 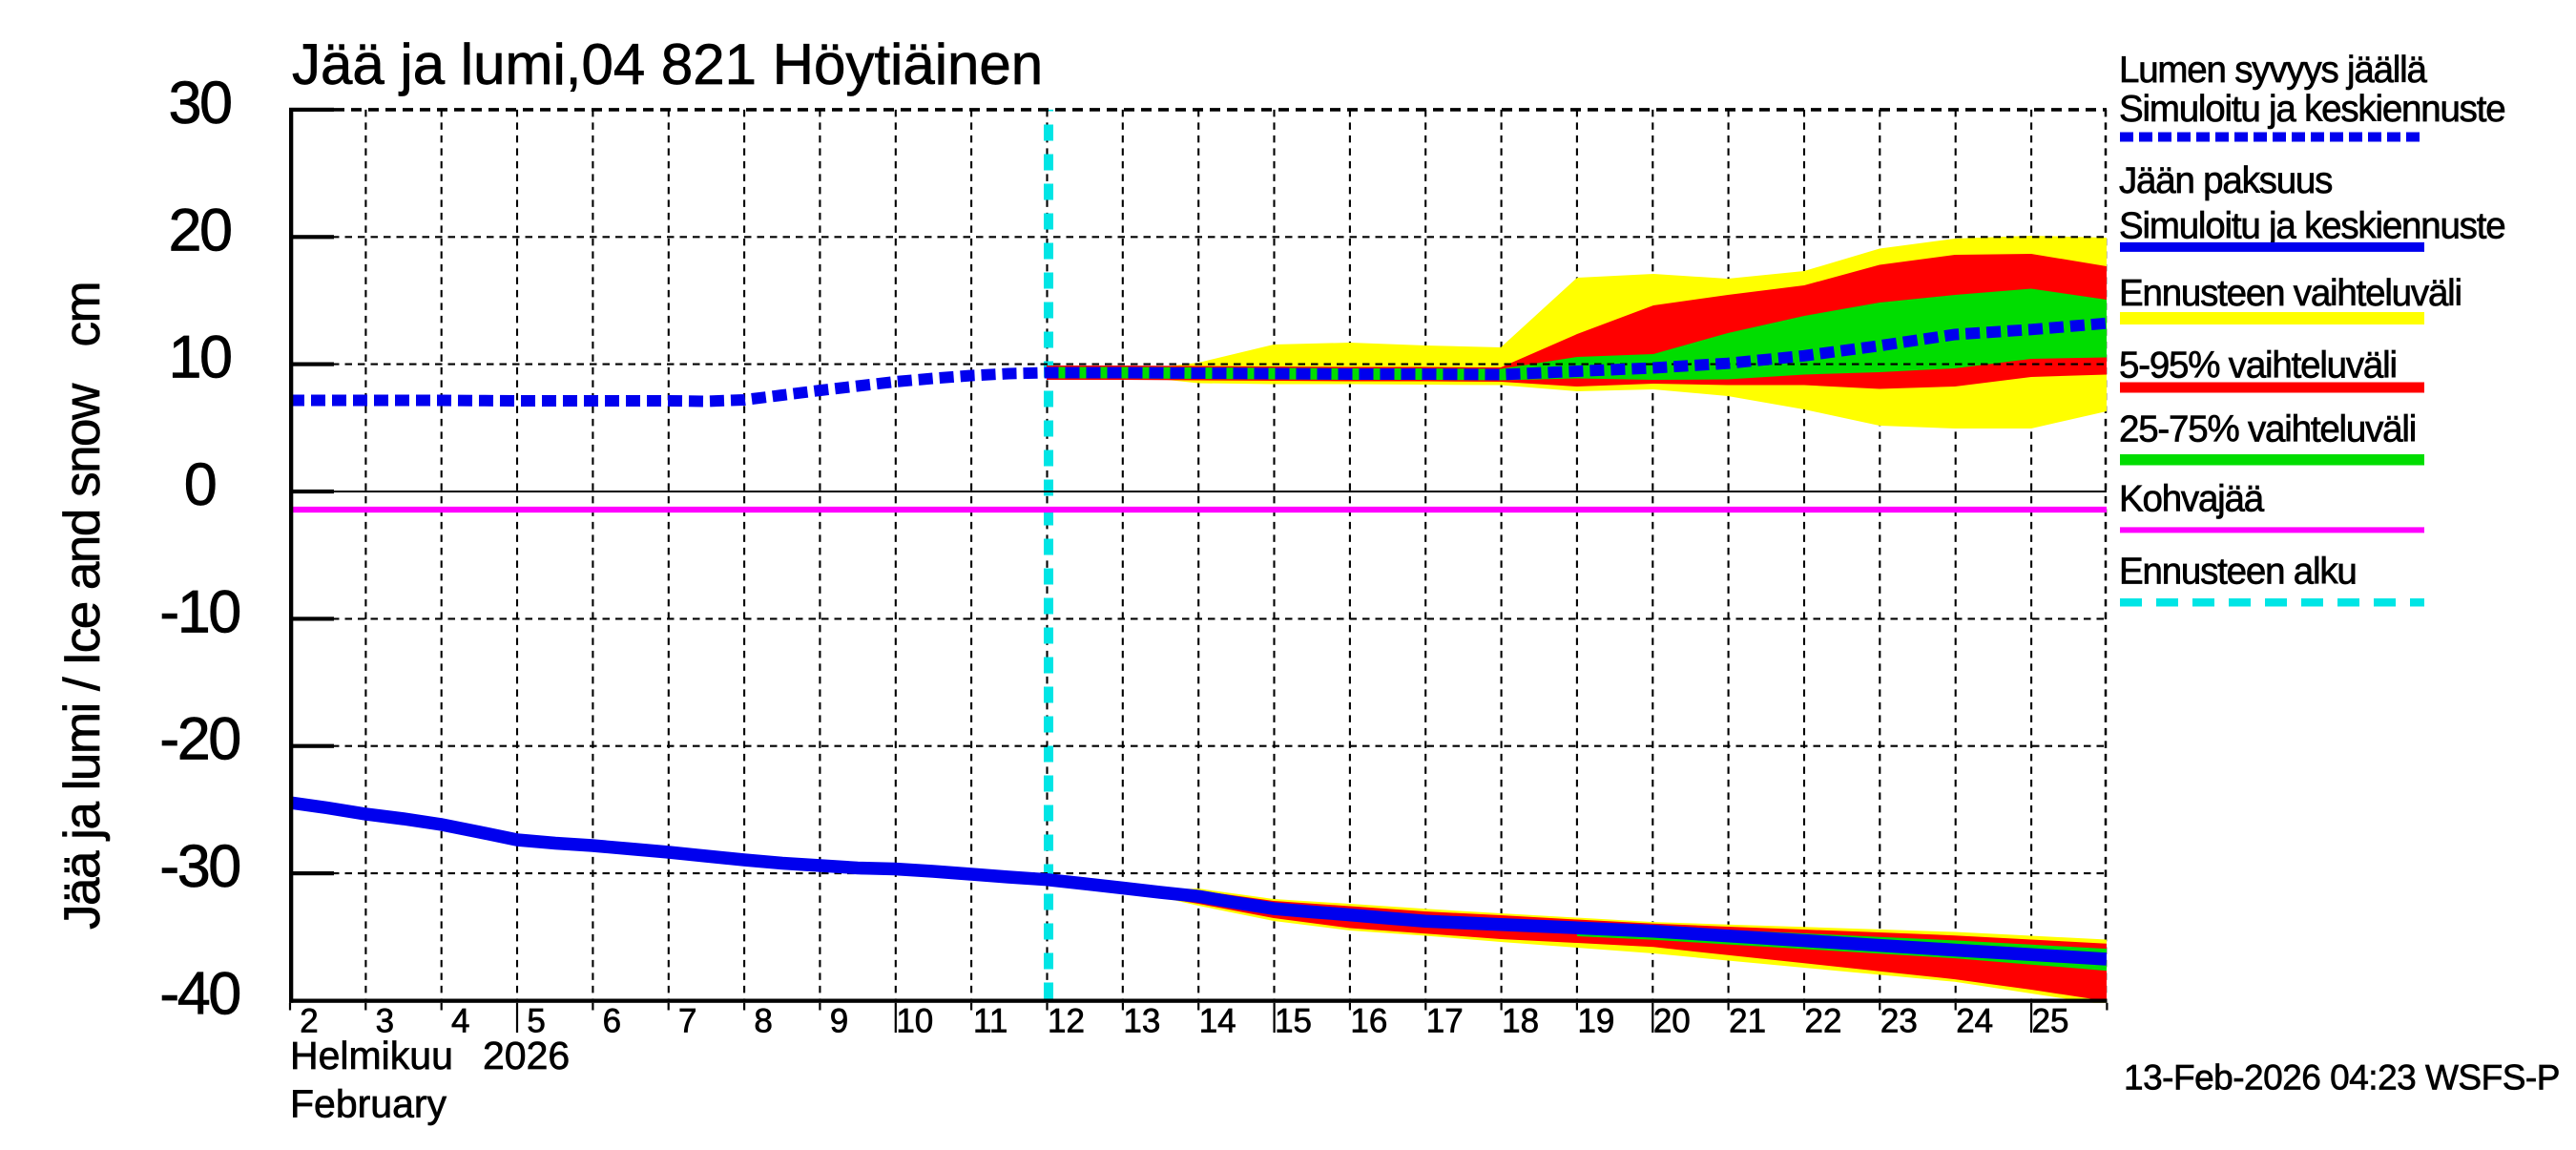 What do you see at coordinates (1595, 1020) in the screenshot?
I see `svg-text: 19` at bounding box center [1595, 1020].